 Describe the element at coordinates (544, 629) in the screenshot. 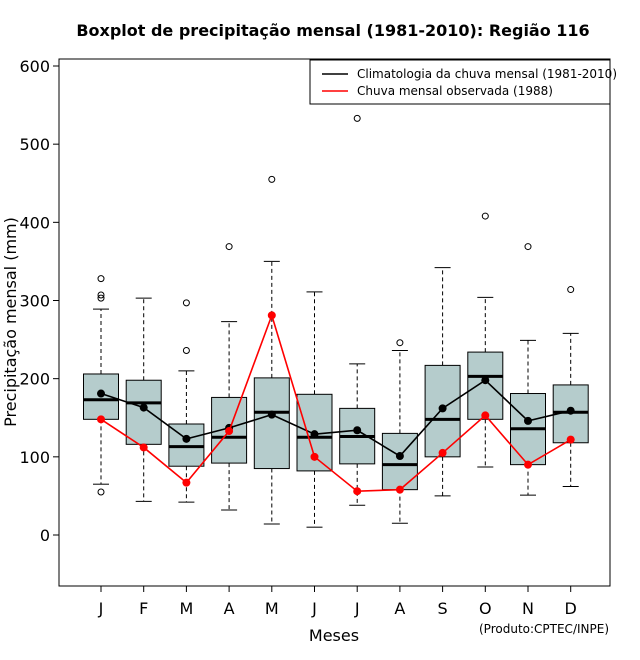

I see `source-caption: (Produto:CPTEC/INPE)` at that location.